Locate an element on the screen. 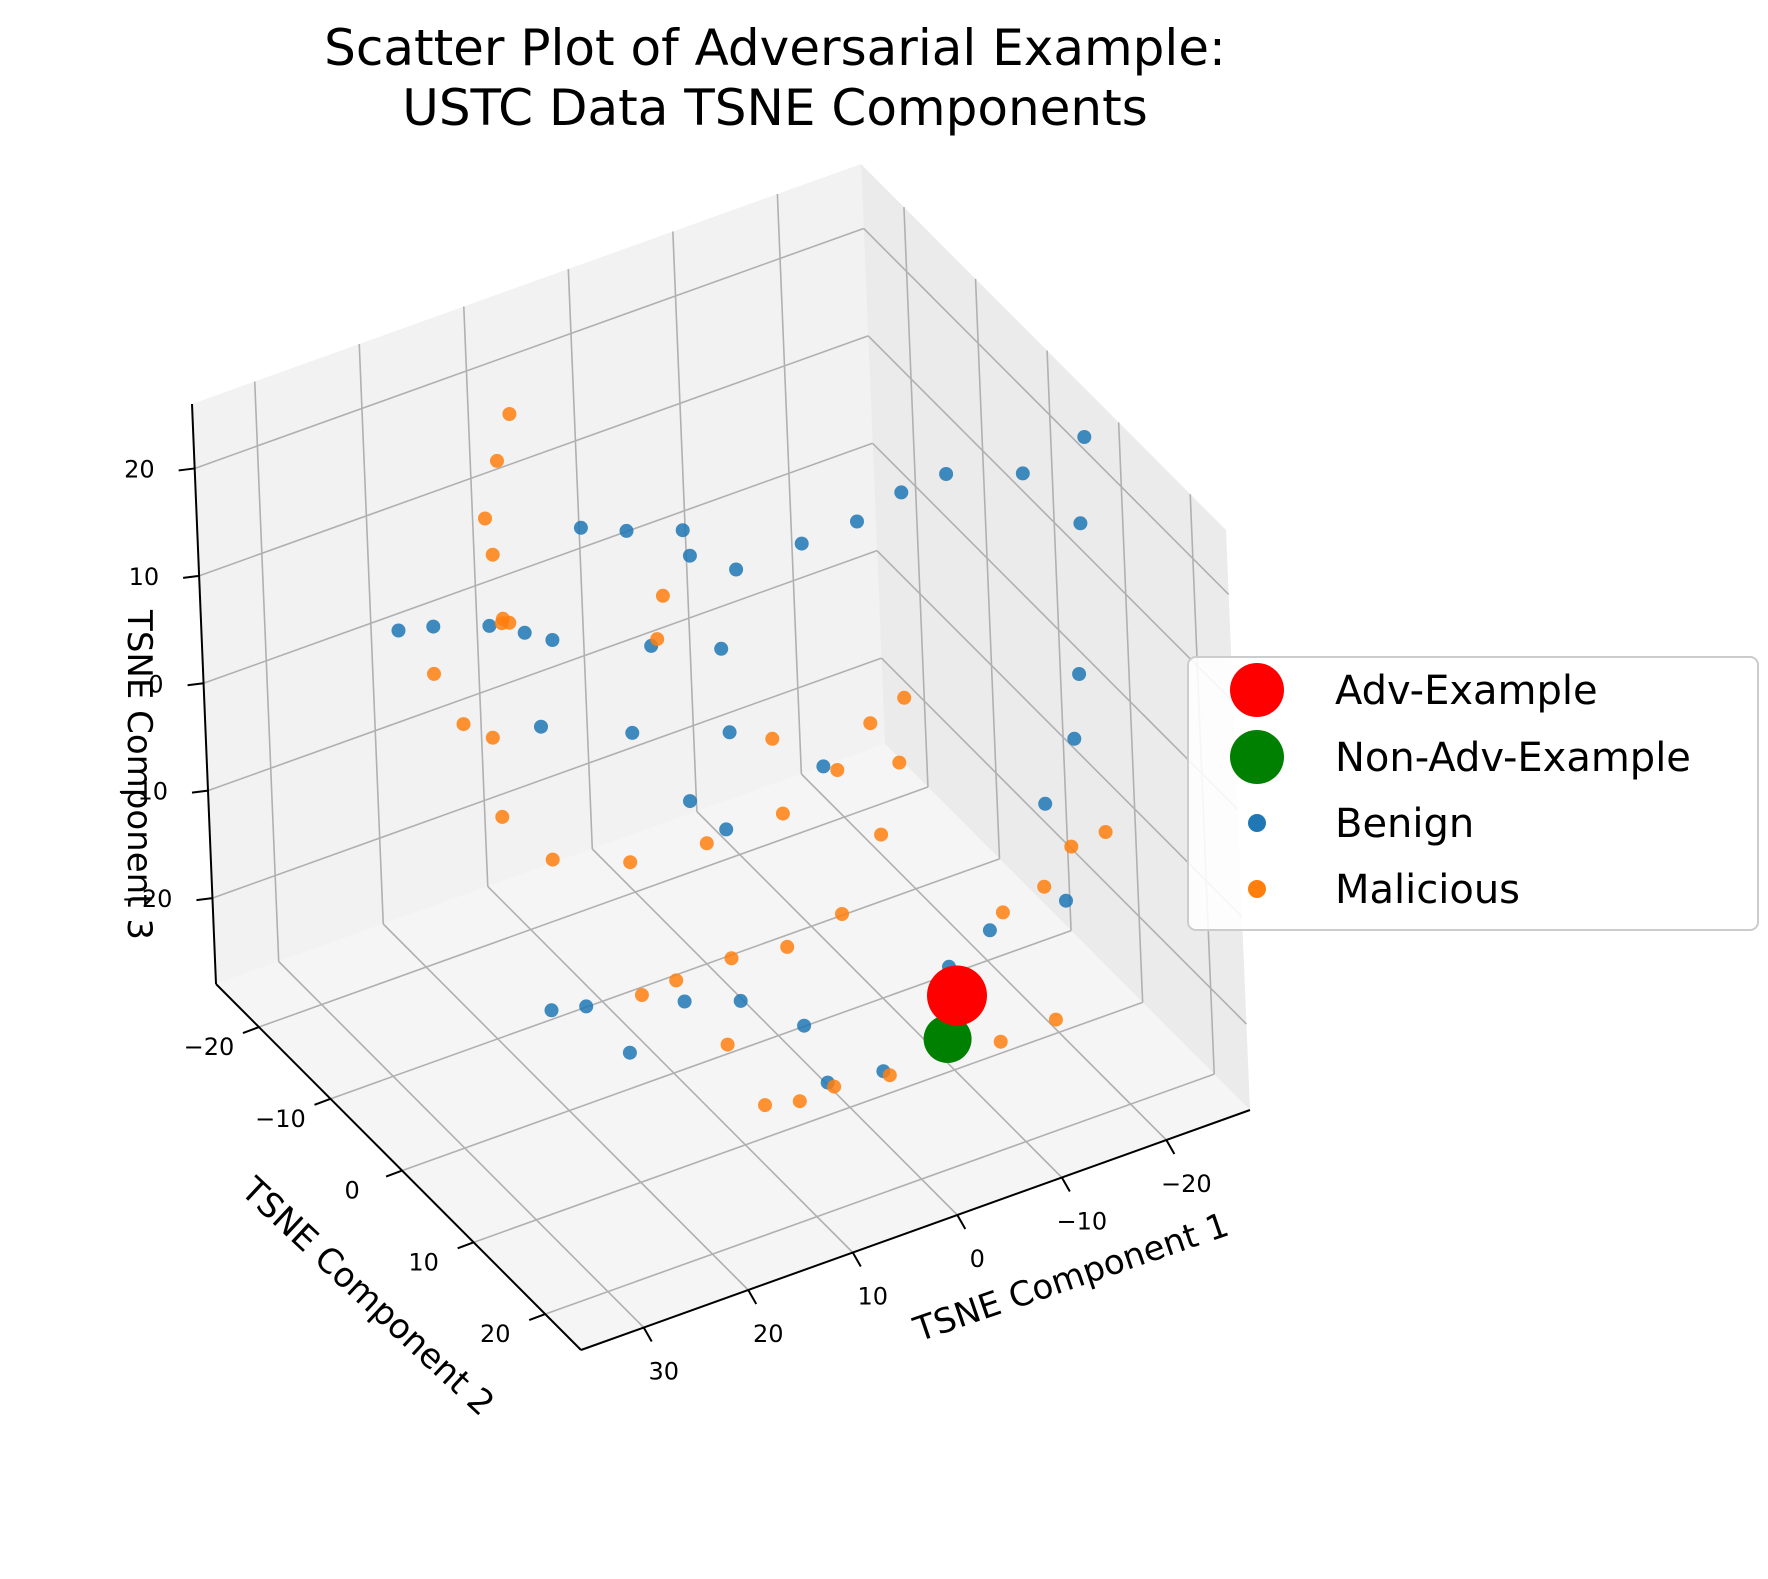 The height and width of the screenshot is (1579, 1768). y-tick-label: 10 is located at coordinates (423, 1262).